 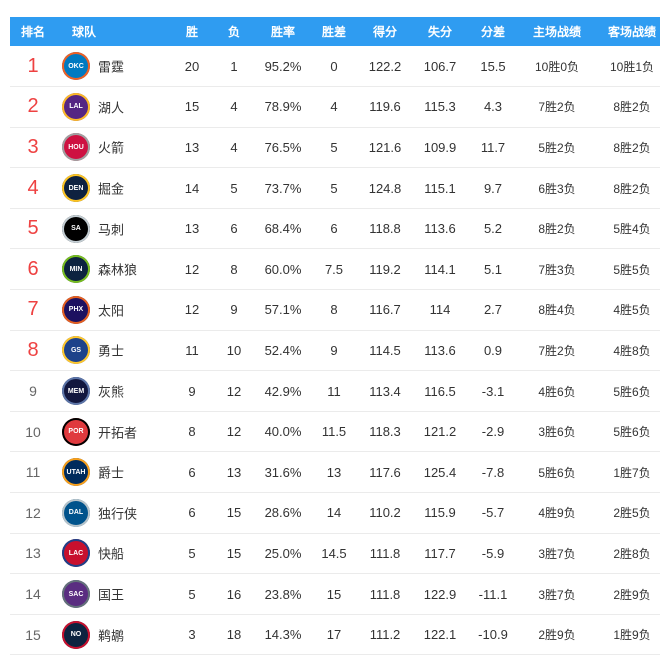 I want to click on cell-pa: 122.9, so click(x=440, y=594).